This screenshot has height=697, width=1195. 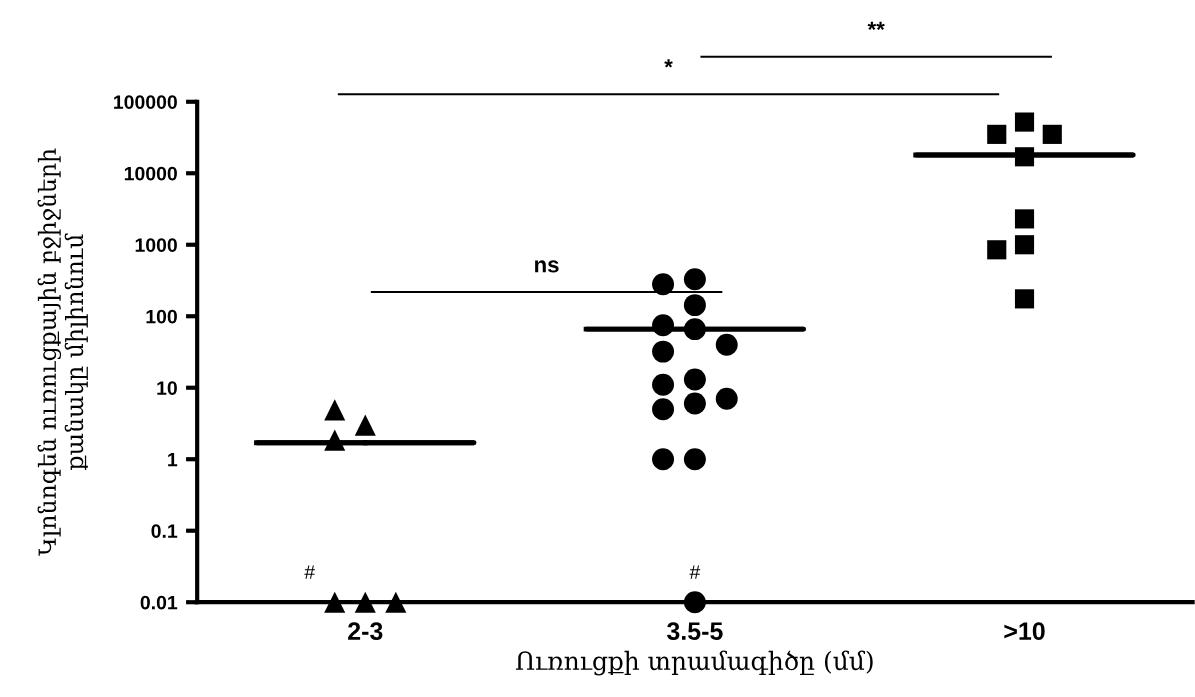 What do you see at coordinates (62, 352) in the screenshot?
I see `y-axis-title: Կլոնոգեն ուռուցքային բջիջների քանակը միլիոնում` at bounding box center [62, 352].